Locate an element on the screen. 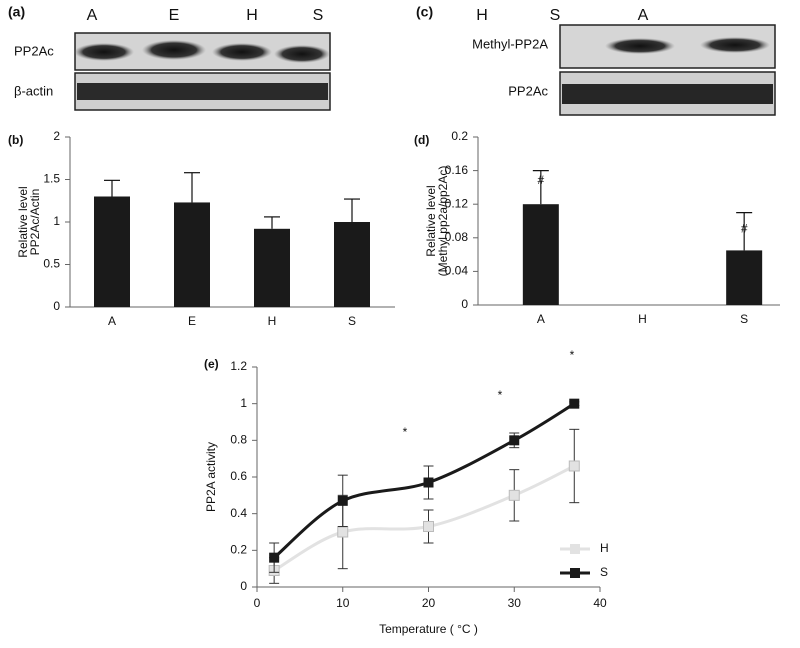 This screenshot has height=648, width=800. x-tick-label: E is located at coordinates (192, 321).